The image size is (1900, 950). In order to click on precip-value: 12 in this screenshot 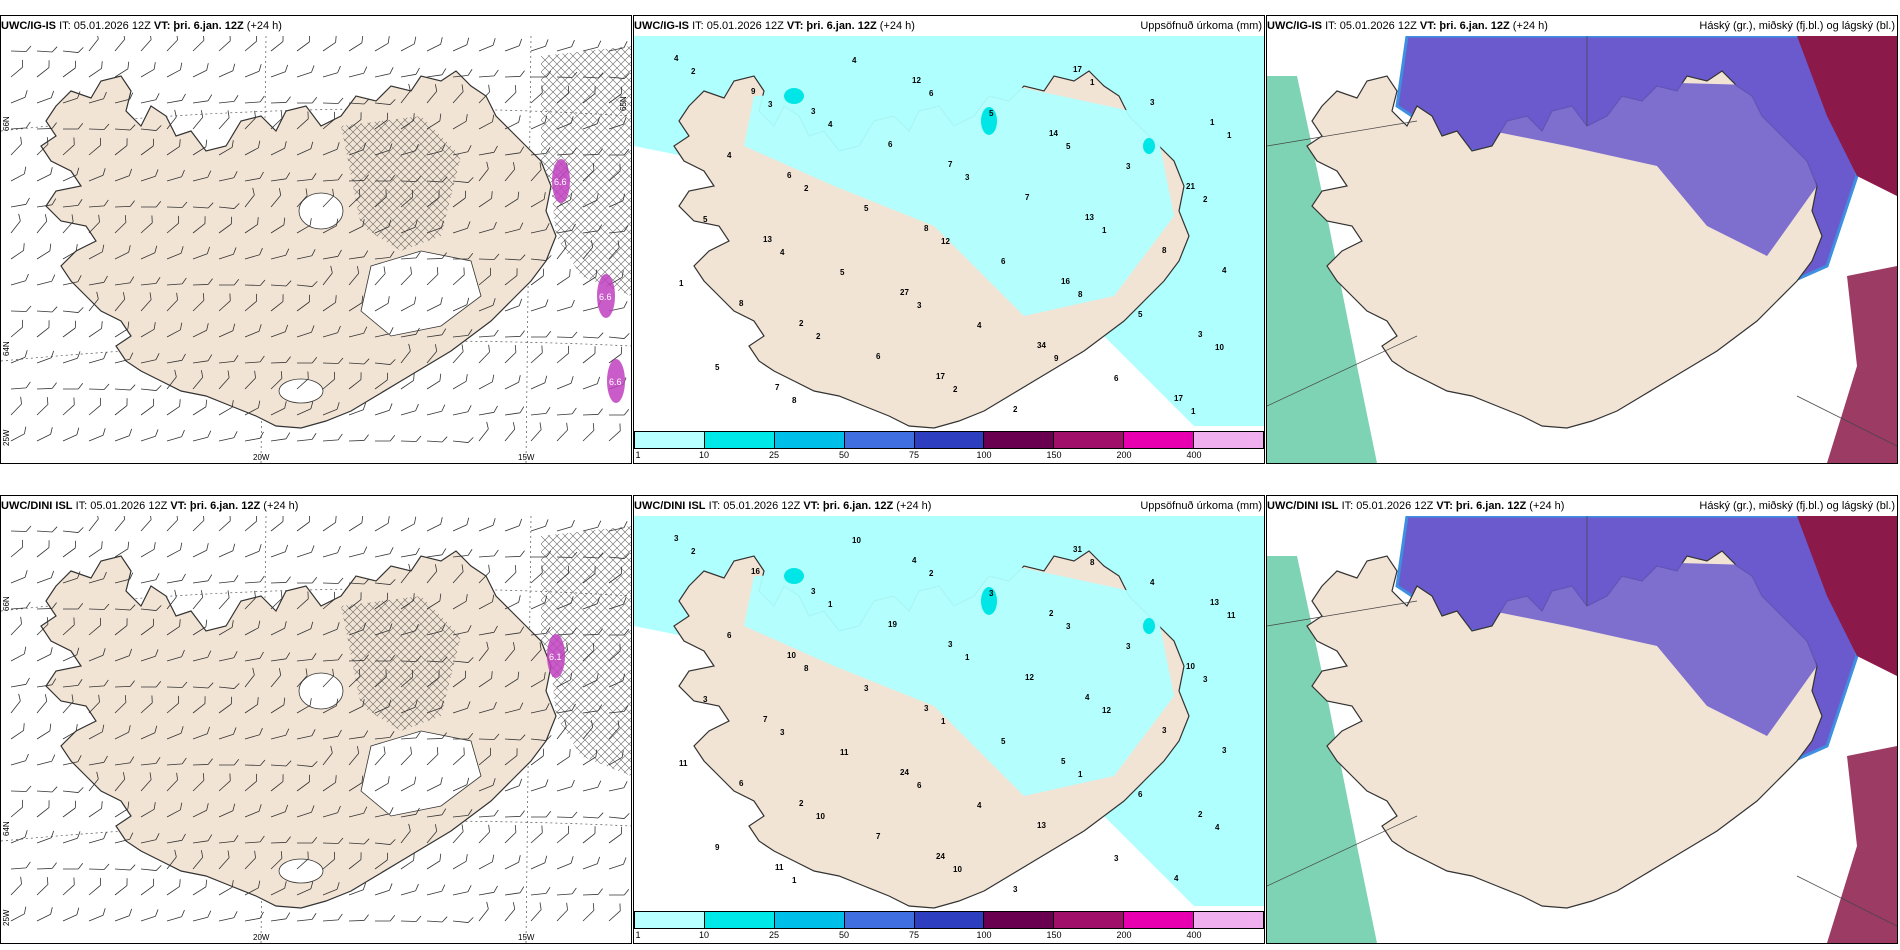, I will do `click(945, 241)`.